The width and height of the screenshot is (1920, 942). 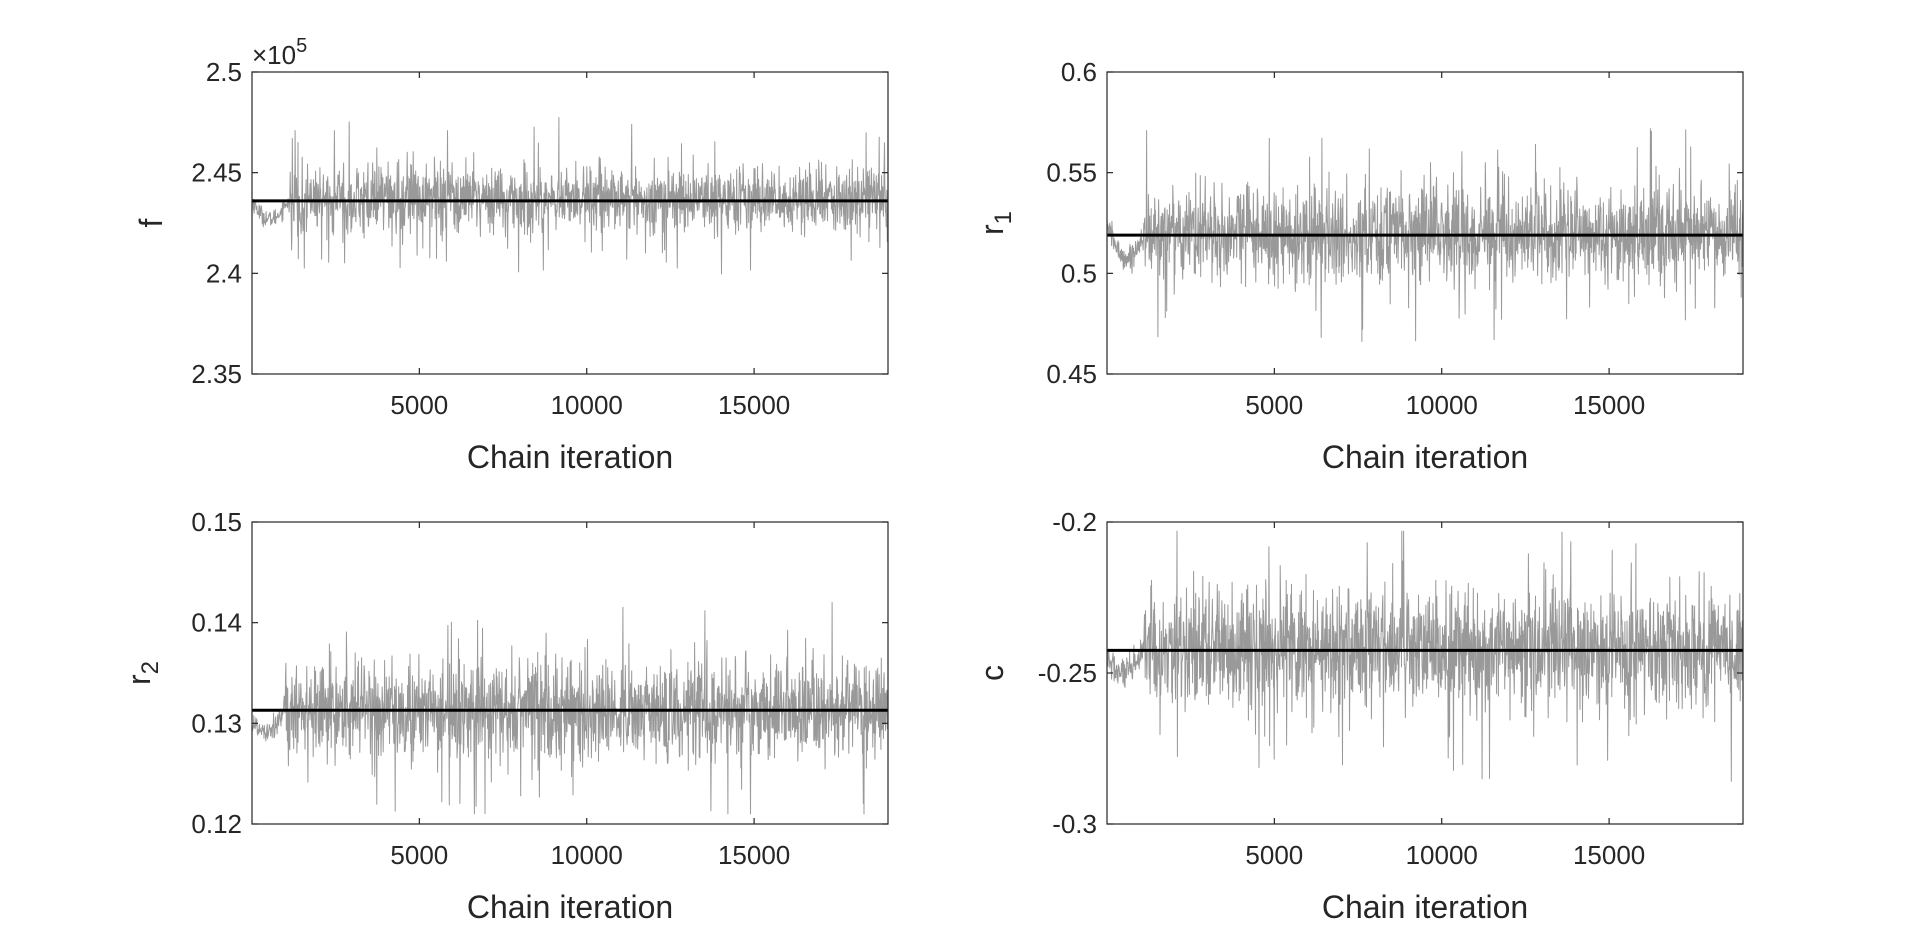 What do you see at coordinates (279, 52) in the screenshot?
I see `y-exponent-label: ×10⁵` at bounding box center [279, 52].